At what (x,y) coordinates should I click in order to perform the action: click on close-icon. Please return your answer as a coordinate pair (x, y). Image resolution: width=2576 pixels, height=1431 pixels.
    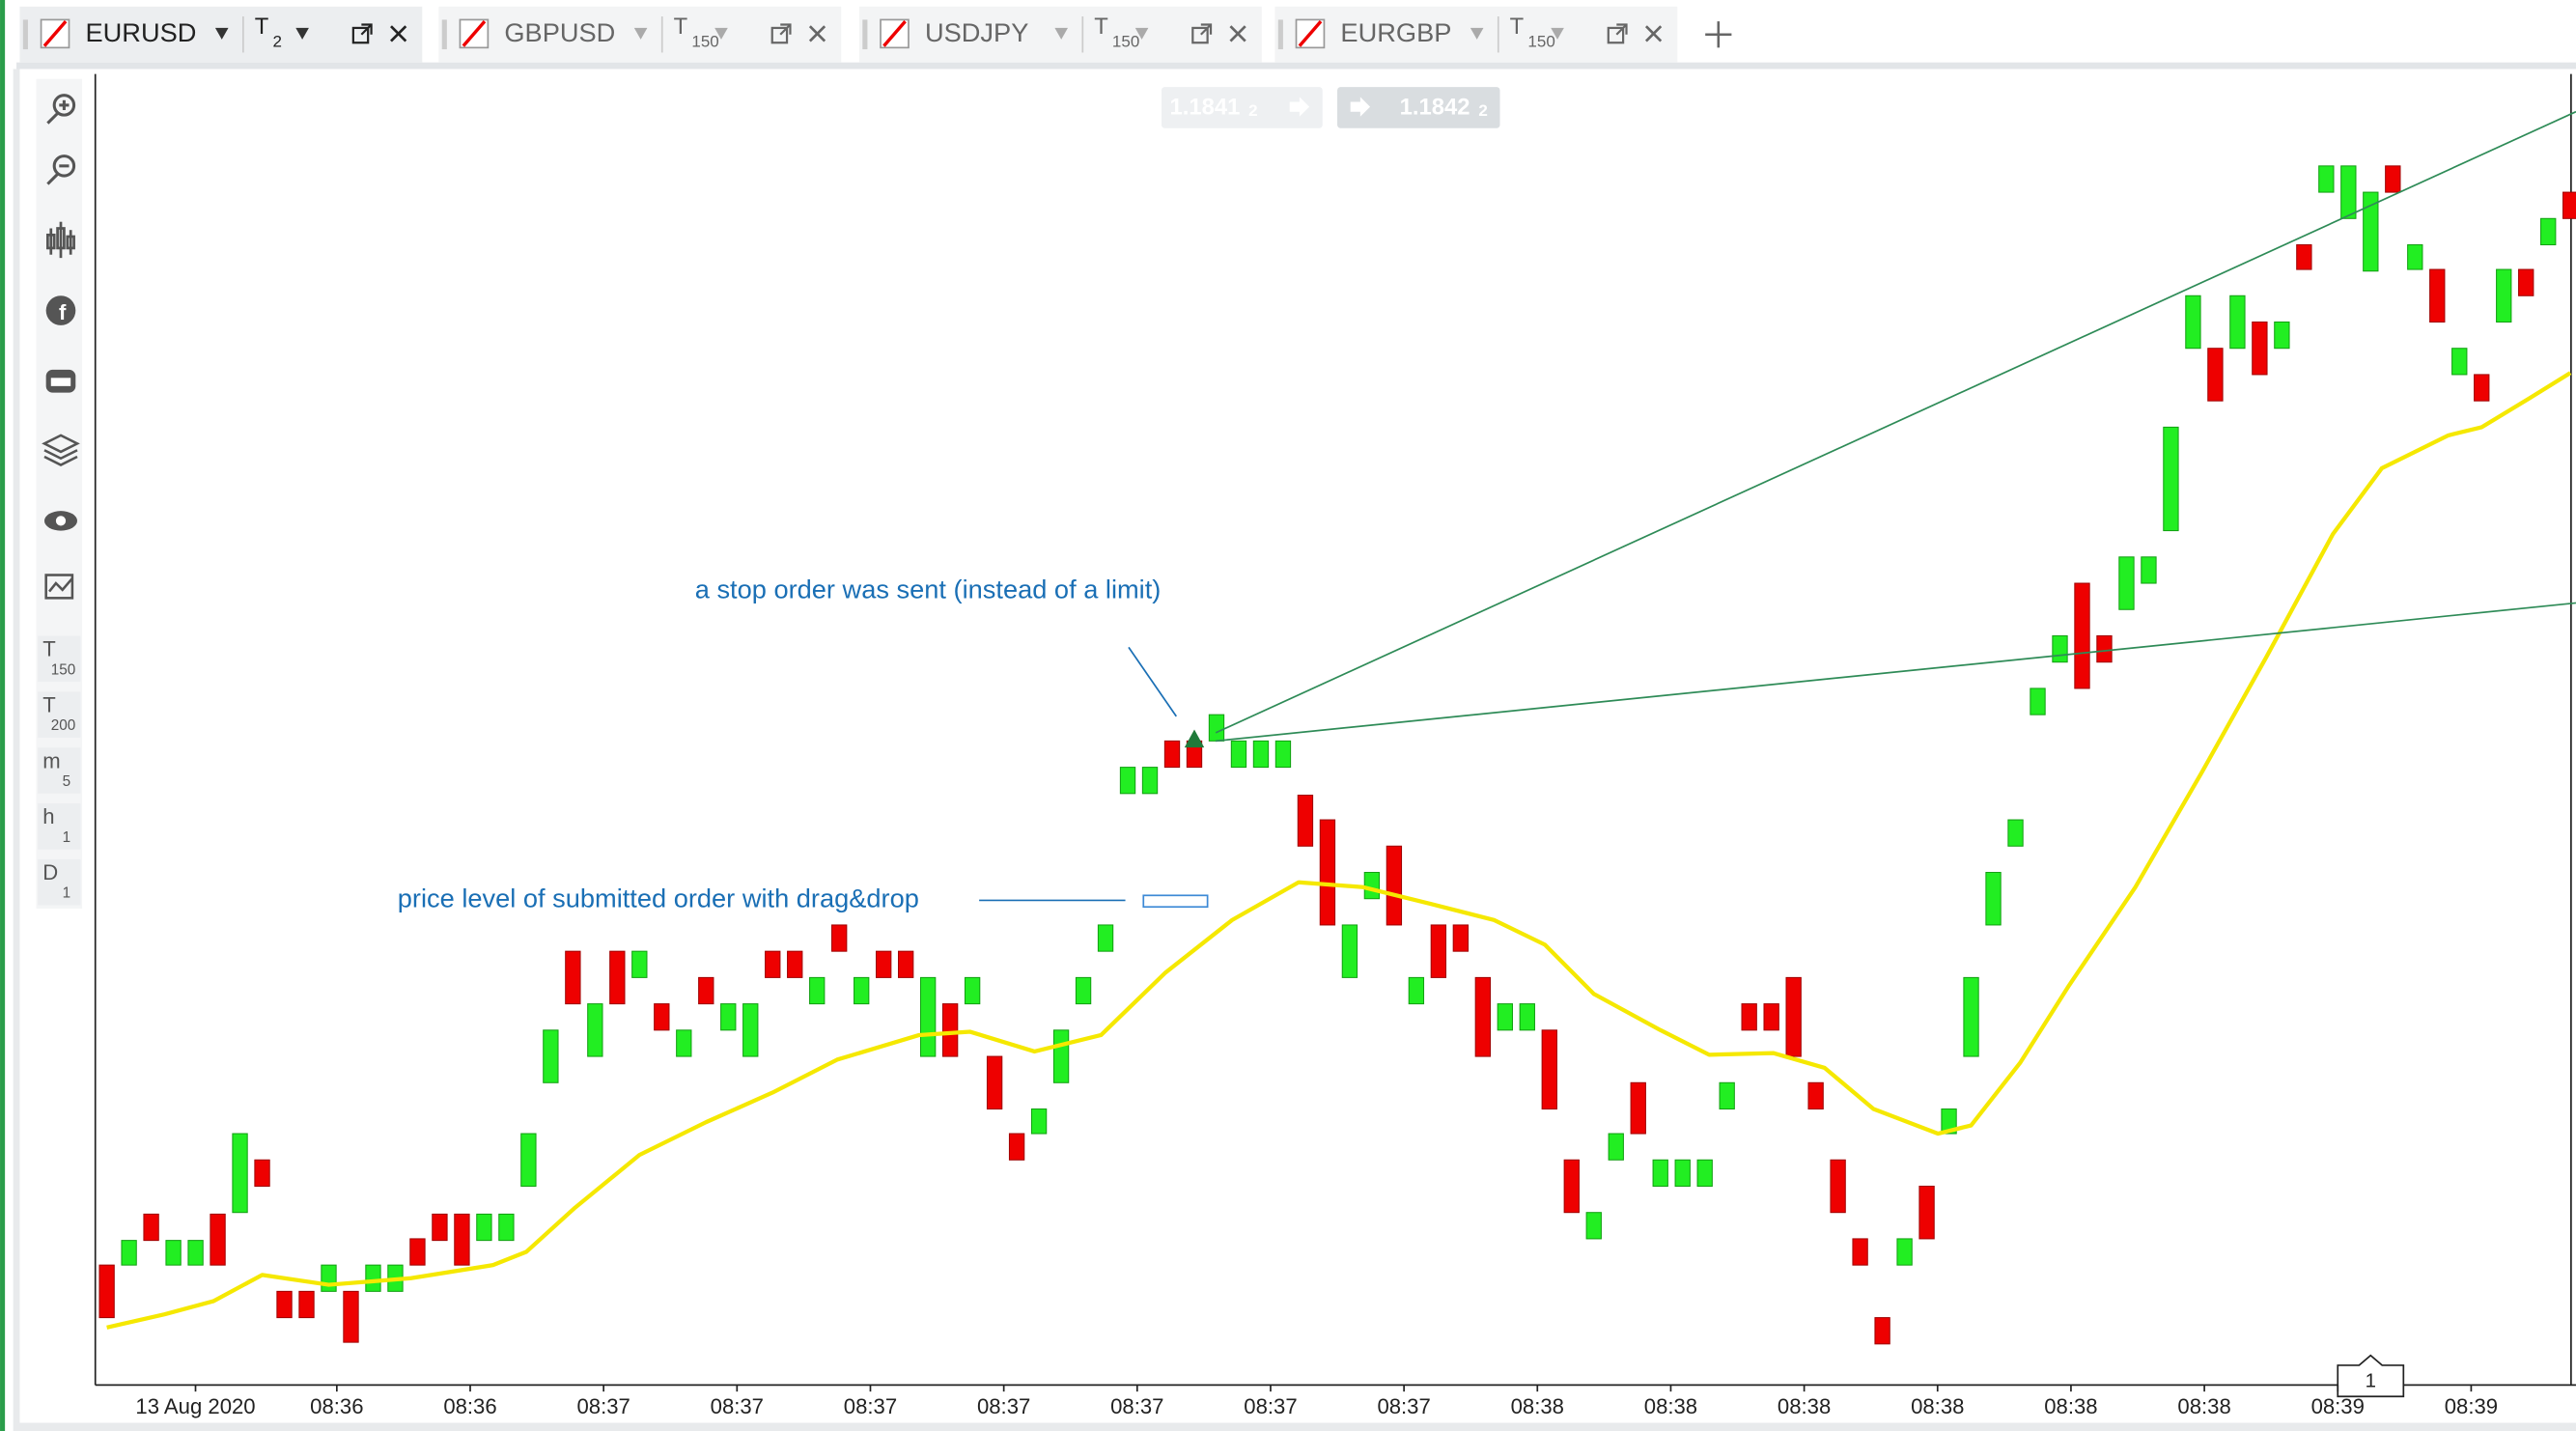
    Looking at the image, I should click on (1654, 33).